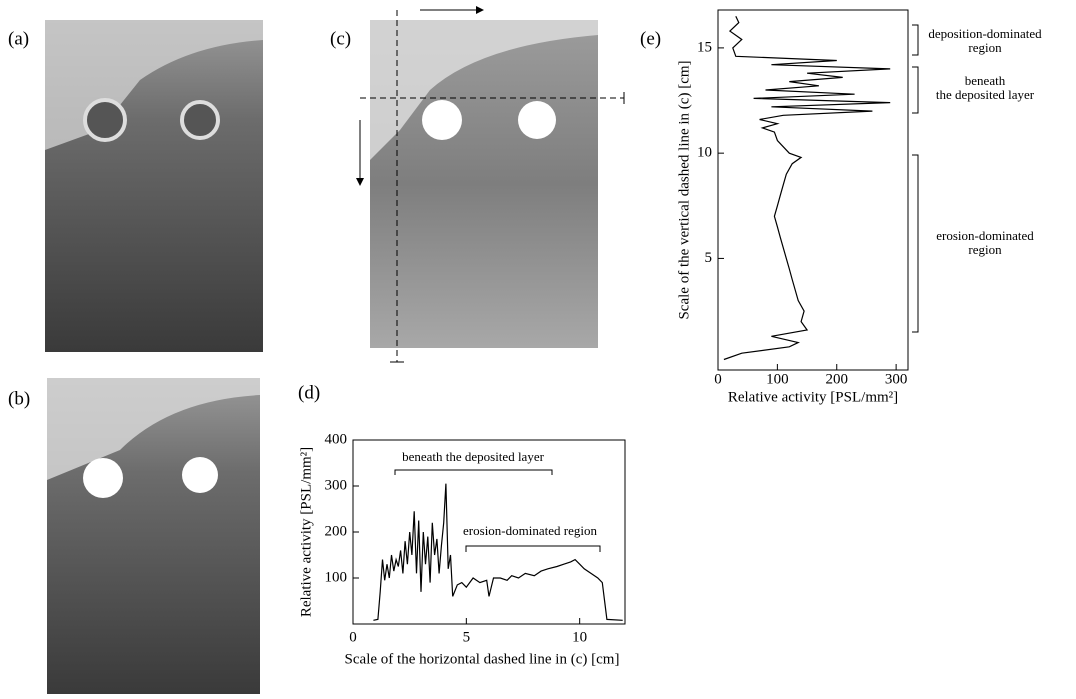  I want to click on annotation: beneath the deposited layer, so click(473, 456).